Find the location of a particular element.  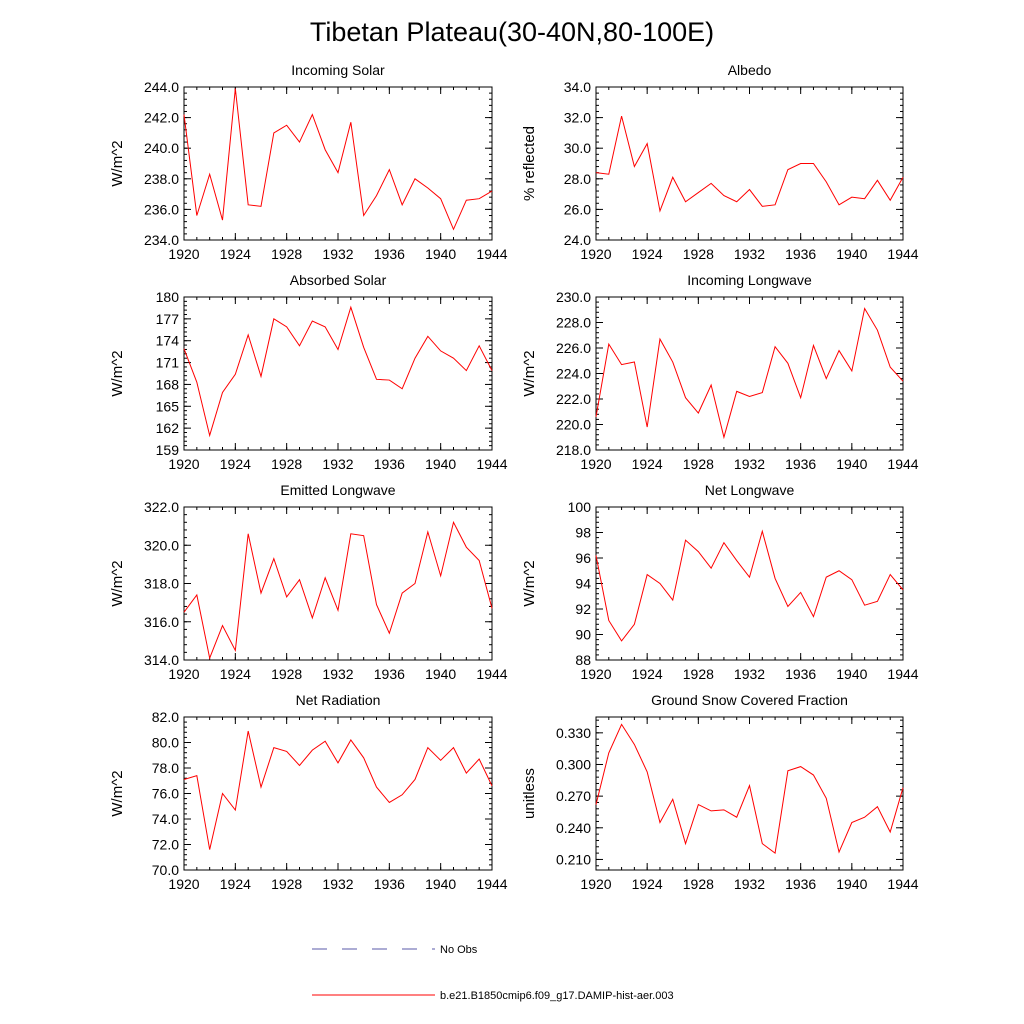

net-radiation-xtick-label: 1928 is located at coordinates (286, 884).